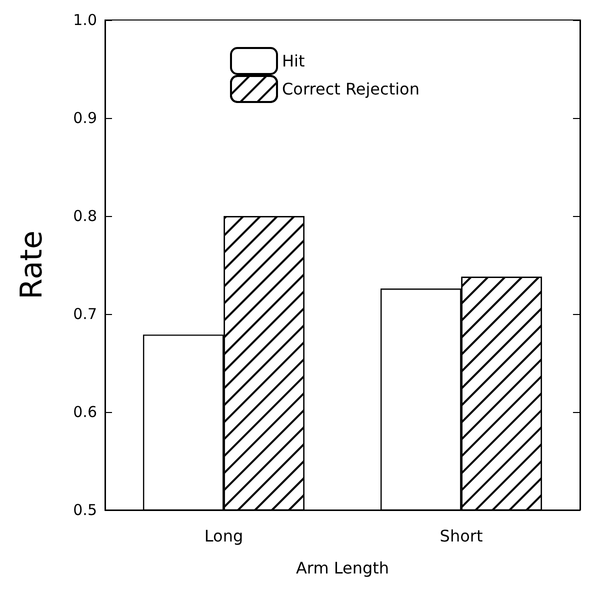 The width and height of the screenshot is (612, 602). I want to click on y-tick-label: 0.9, so click(85, 118).